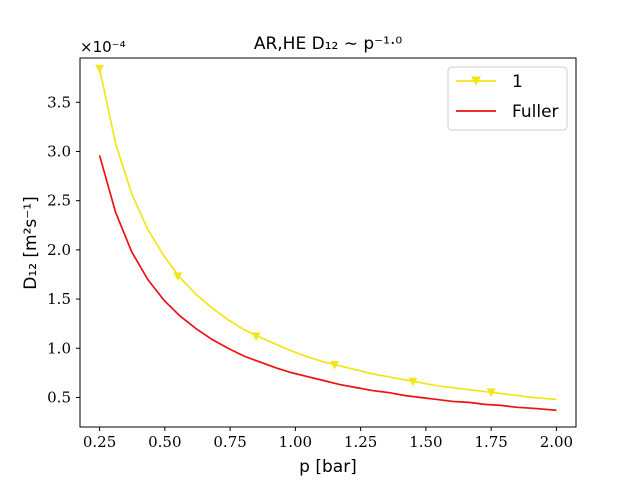 The height and width of the screenshot is (480, 640). What do you see at coordinates (59, 151) in the screenshot?
I see `y-tick-label: 3.0` at bounding box center [59, 151].